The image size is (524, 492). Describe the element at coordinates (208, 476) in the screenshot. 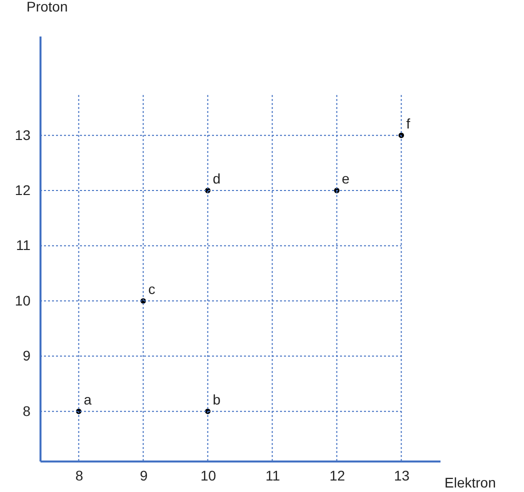

I see `x-tick-label: 10` at that location.